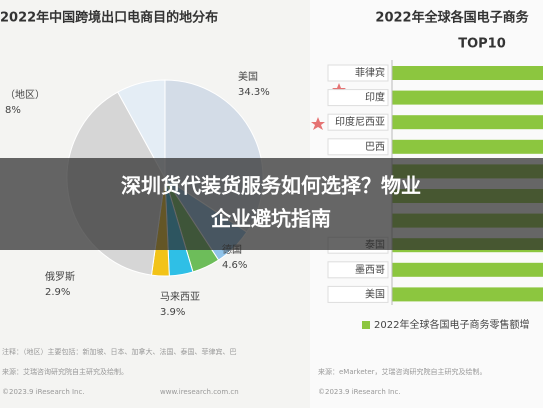 The image size is (543, 408). I want to click on y-tick-label: 印度, so click(375, 97).